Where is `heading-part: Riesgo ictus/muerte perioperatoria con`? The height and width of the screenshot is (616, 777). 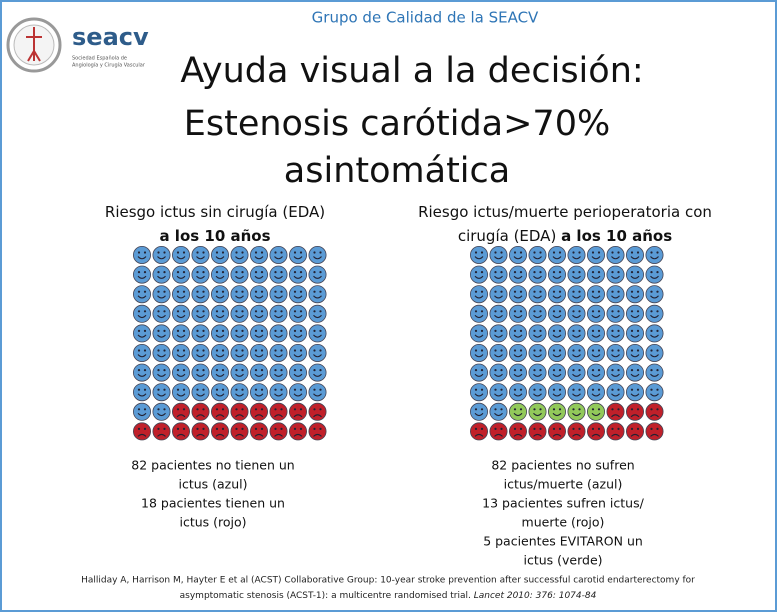 heading-part: Riesgo ictus/muerte perioperatoria con is located at coordinates (565, 212).